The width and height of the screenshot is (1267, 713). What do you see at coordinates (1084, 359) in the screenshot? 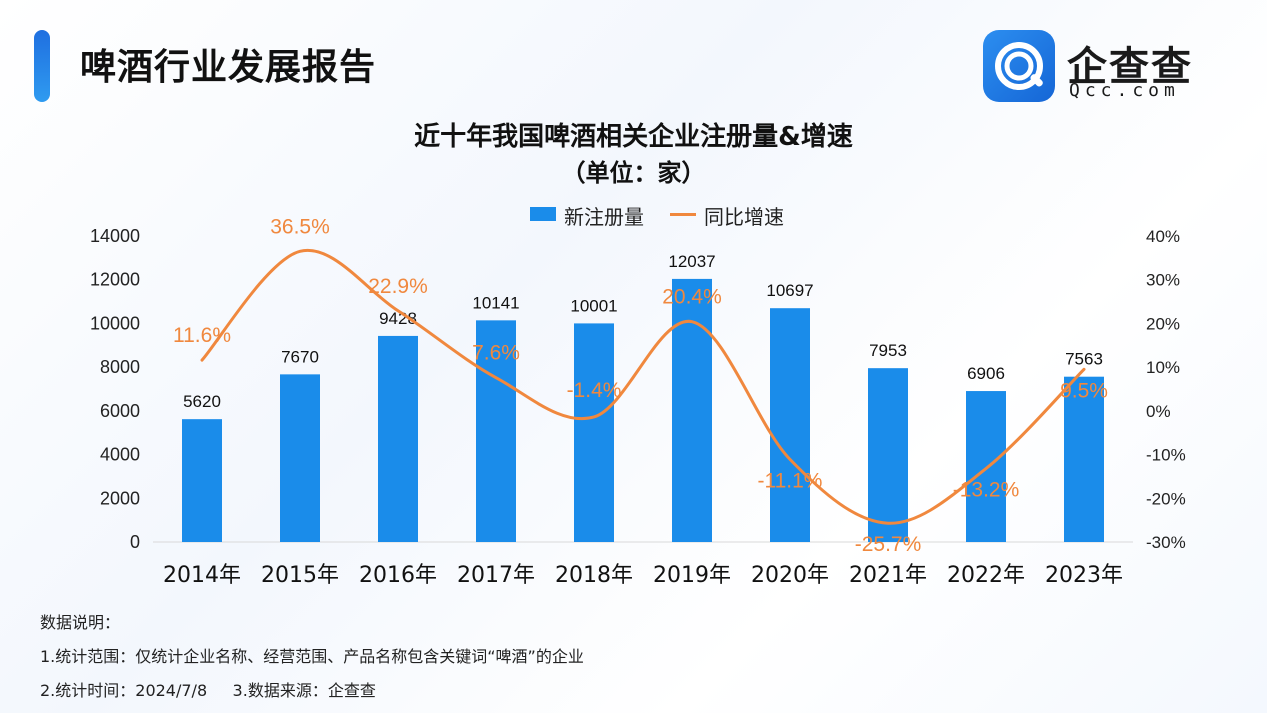
I see `bar-value-label: 7563` at bounding box center [1084, 359].